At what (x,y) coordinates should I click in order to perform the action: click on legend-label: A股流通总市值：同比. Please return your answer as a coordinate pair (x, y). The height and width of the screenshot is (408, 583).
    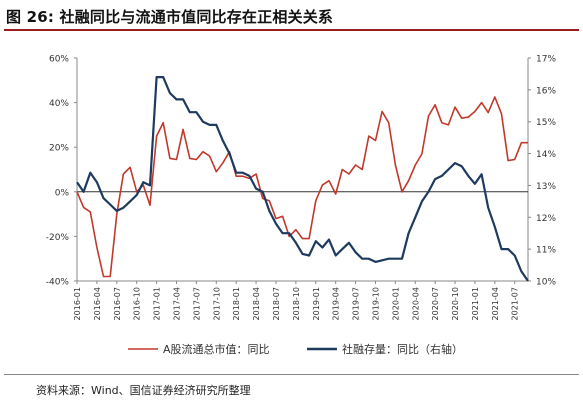
    Looking at the image, I should click on (216, 349).